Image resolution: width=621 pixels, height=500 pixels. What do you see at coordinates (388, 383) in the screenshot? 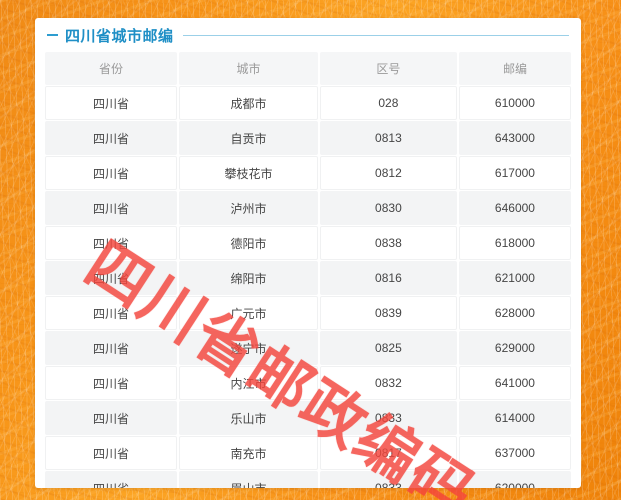
I see `cell-area-code: 0832` at bounding box center [388, 383].